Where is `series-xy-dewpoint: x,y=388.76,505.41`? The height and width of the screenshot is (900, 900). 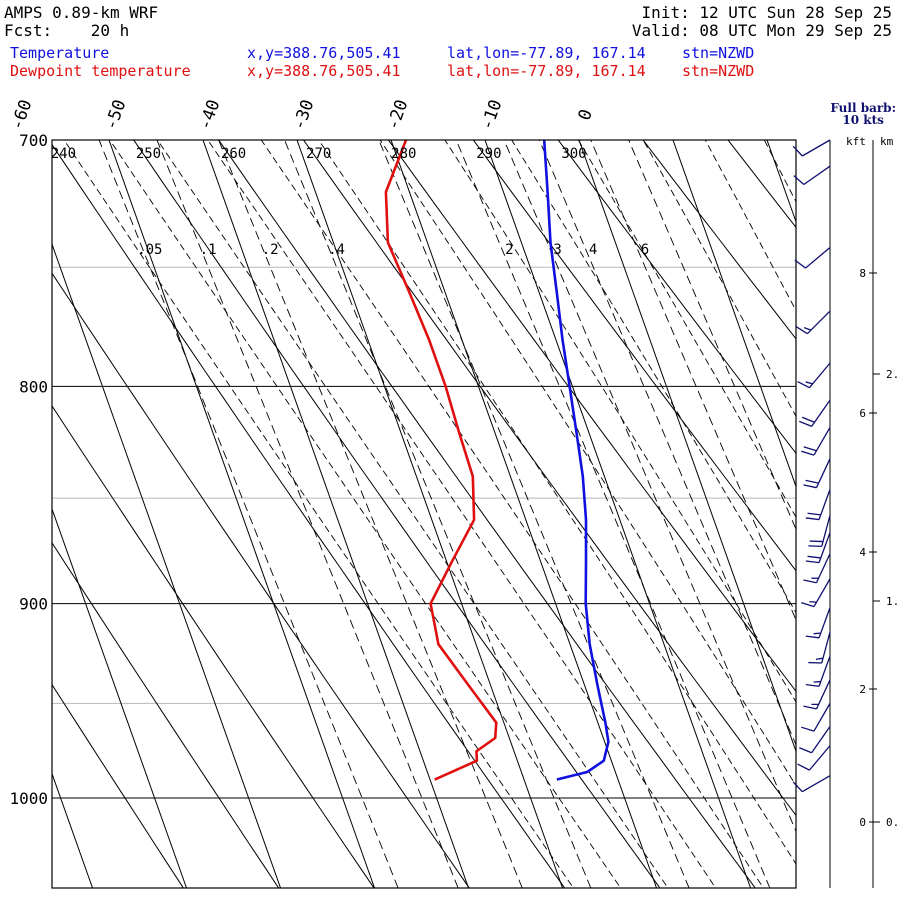 series-xy-dewpoint: x,y=388.76,505.41 is located at coordinates (324, 71).